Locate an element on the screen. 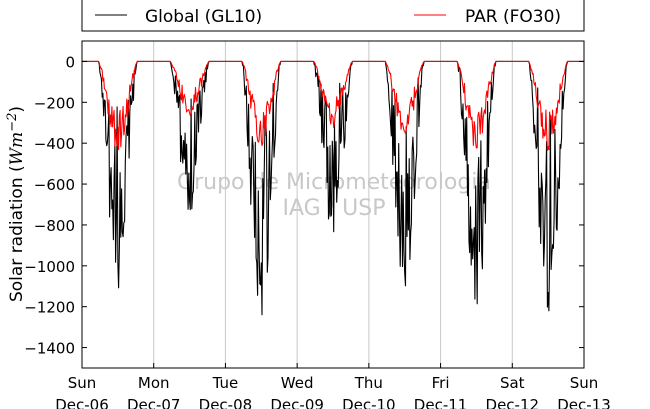  x-tick-day-label: Mon is located at coordinates (154, 383).